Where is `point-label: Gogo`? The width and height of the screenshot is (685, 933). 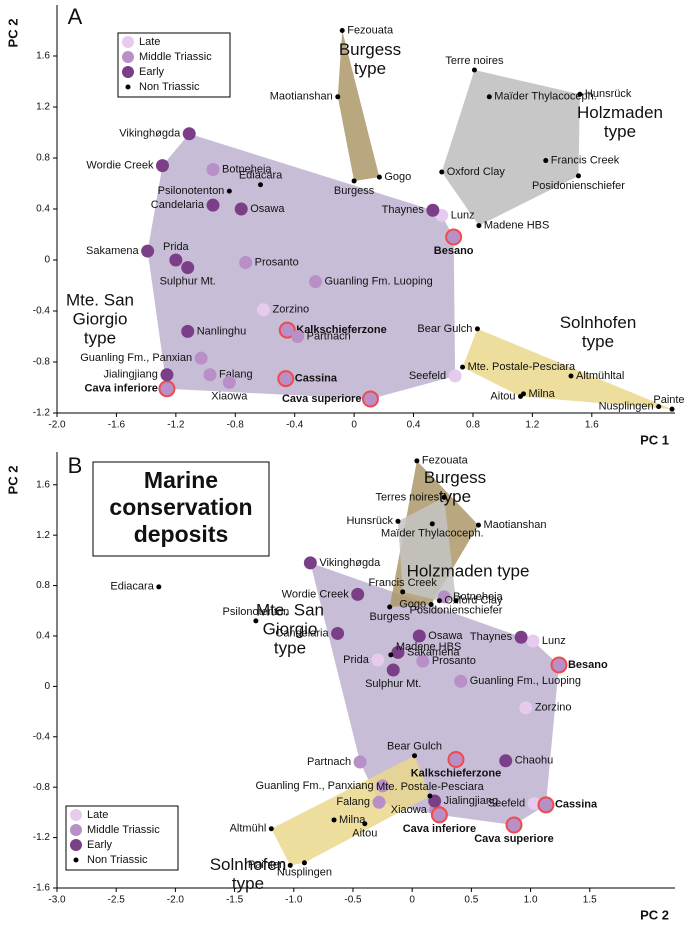 point-label: Gogo is located at coordinates (397, 177).